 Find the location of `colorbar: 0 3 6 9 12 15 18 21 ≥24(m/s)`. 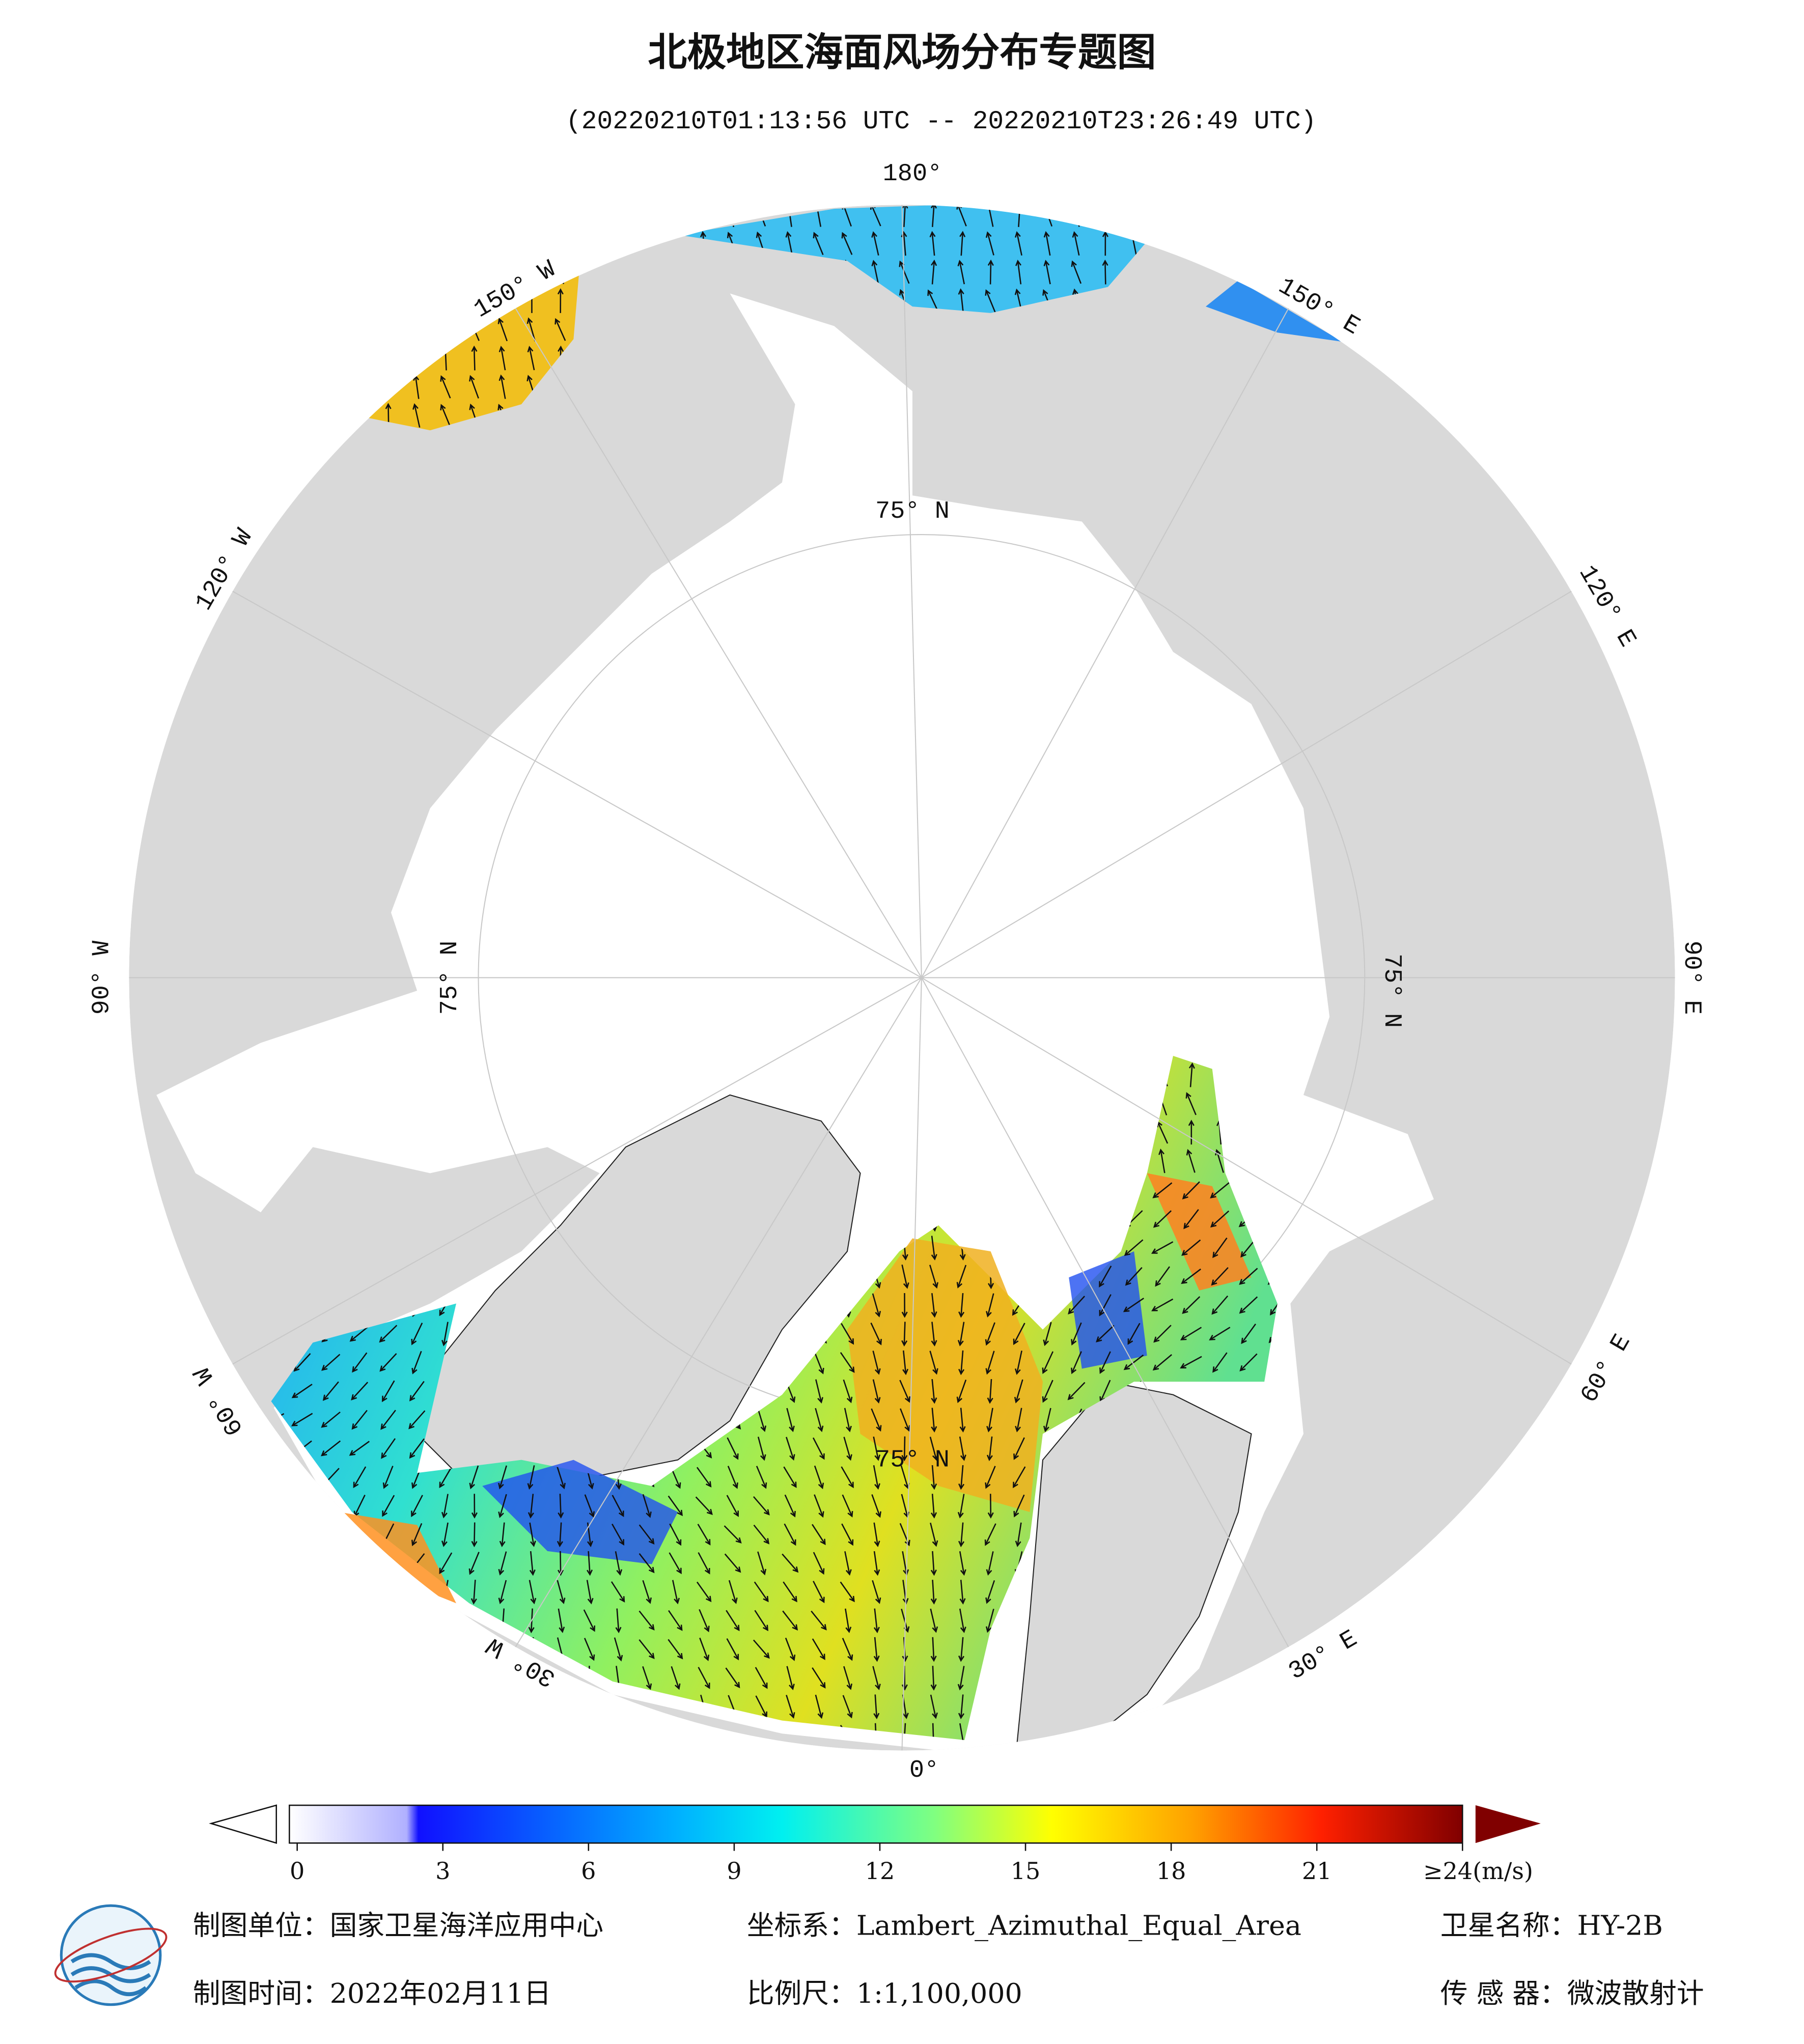

colorbar: 0 3 6 9 12 15 18 21 ≥24(m/s) is located at coordinates (875, 1844).